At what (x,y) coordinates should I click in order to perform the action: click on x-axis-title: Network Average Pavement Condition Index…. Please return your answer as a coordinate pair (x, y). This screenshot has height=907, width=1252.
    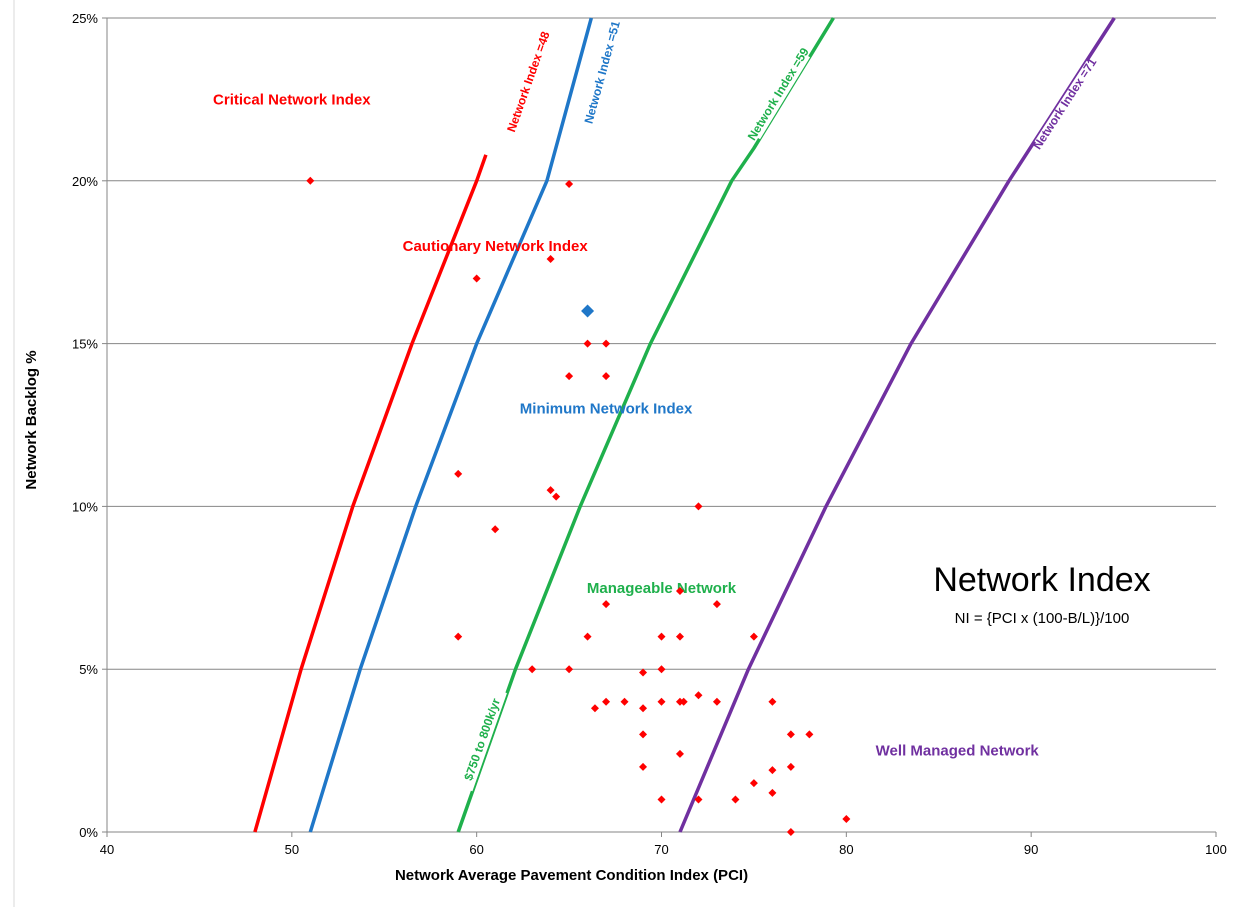
    Looking at the image, I should click on (571, 875).